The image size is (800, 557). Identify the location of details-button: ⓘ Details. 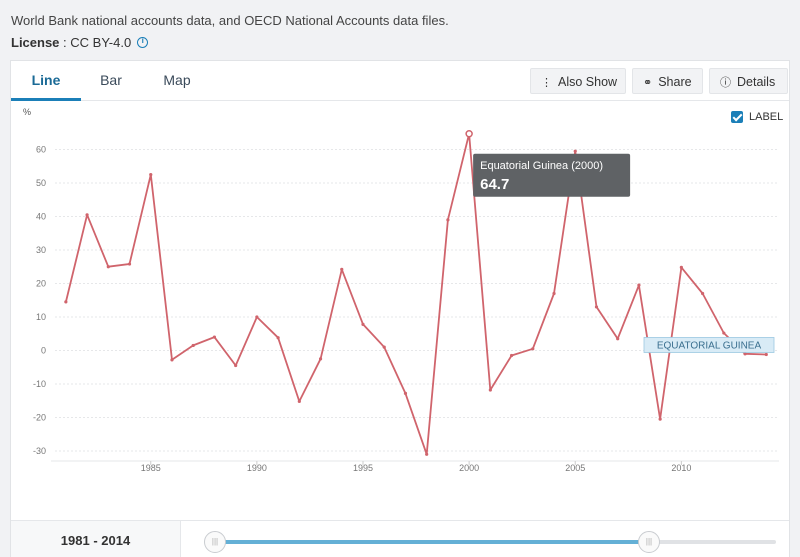
(748, 81).